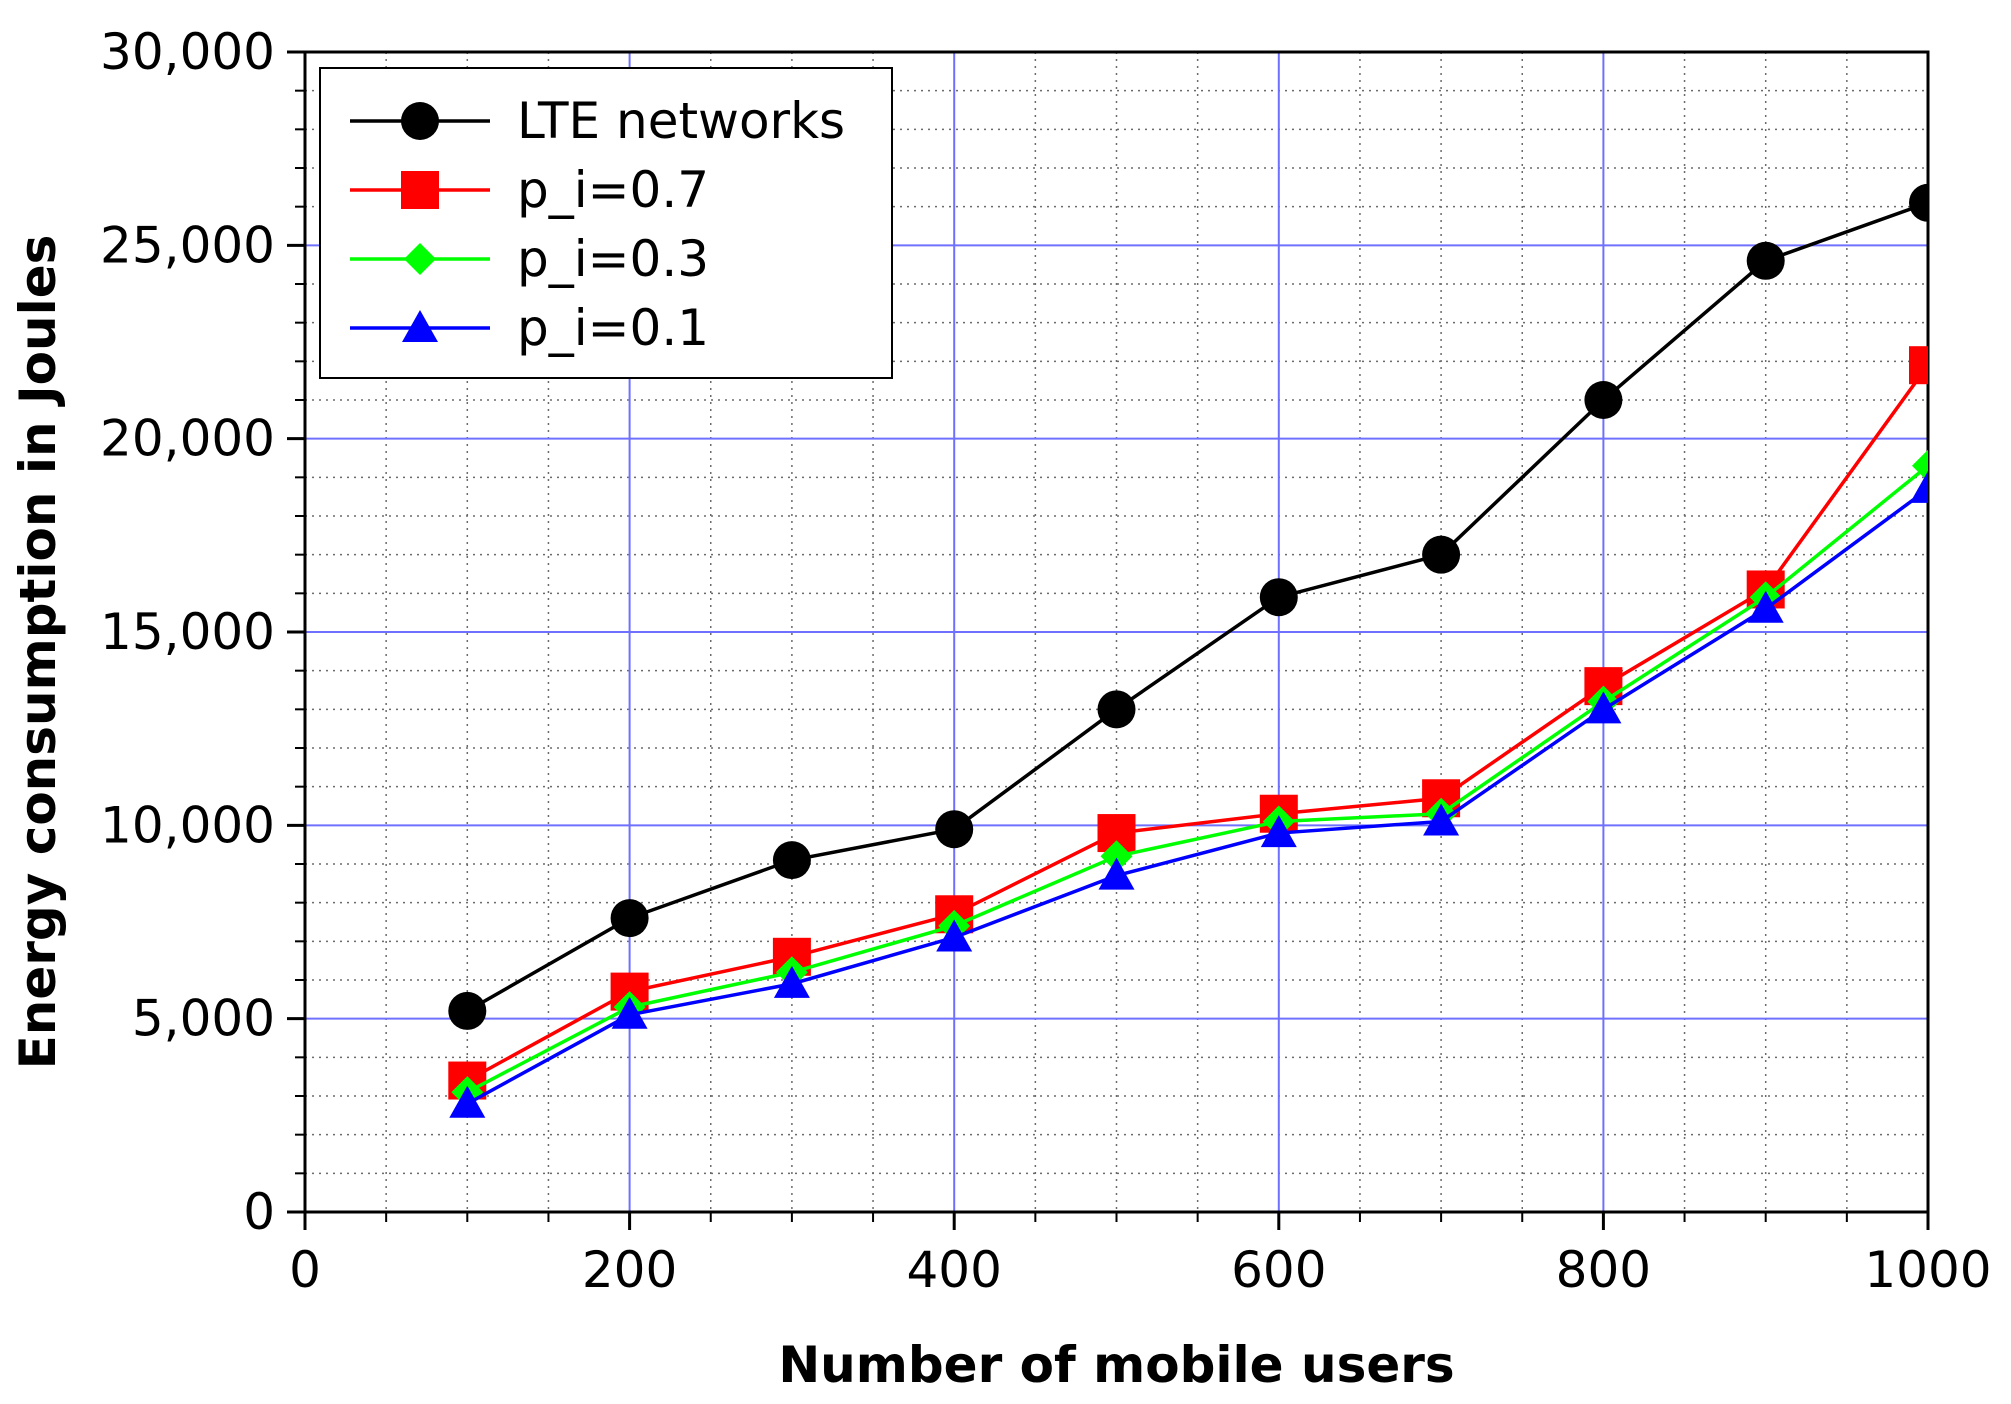 The height and width of the screenshot is (1404, 2011). Describe the element at coordinates (1603, 1270) in the screenshot. I see `x-tick-label: 800` at that location.